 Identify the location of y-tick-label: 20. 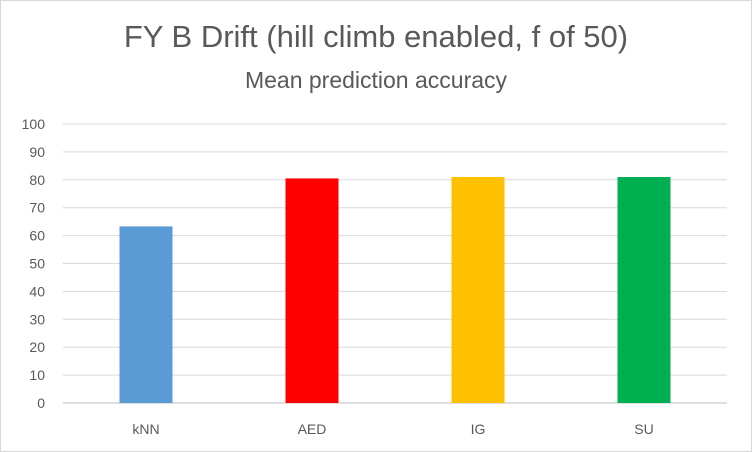
(37, 347).